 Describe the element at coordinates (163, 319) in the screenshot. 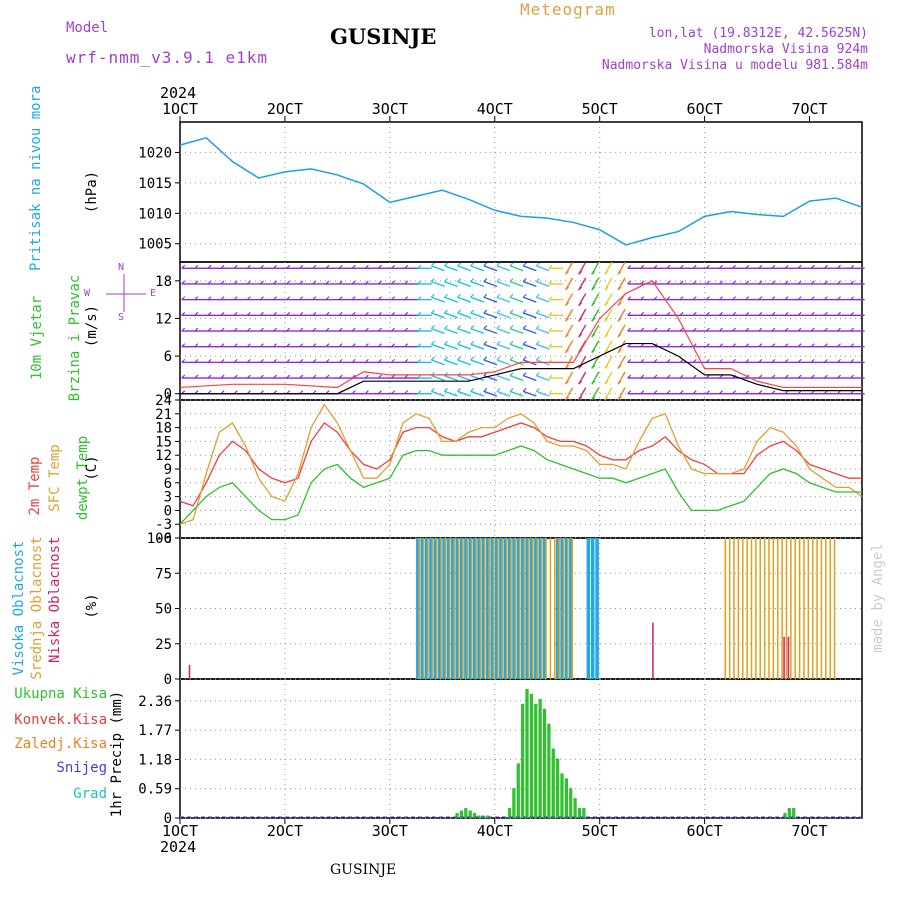

I see `y-tick-label: 12` at that location.